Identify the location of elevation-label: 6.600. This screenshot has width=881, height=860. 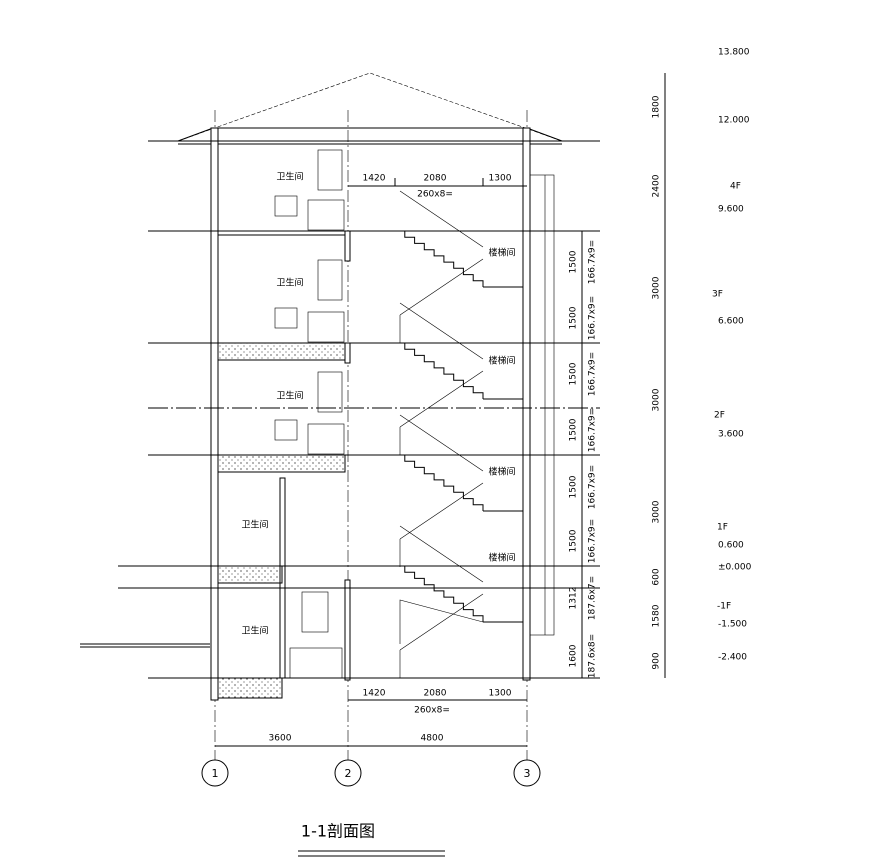
(731, 322).